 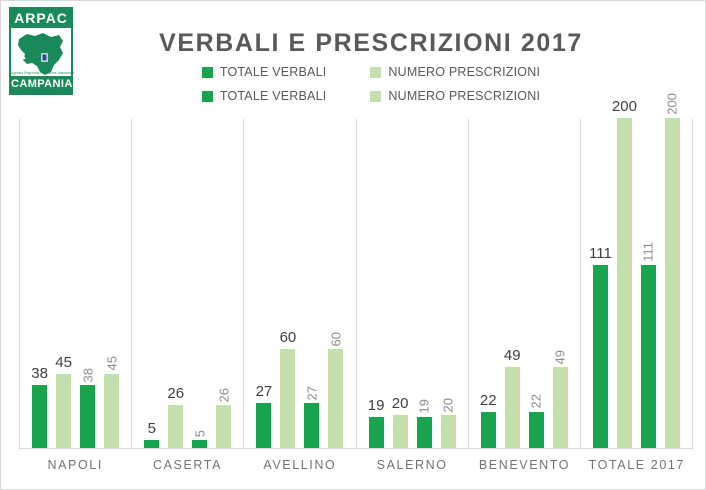 I want to click on bar-value-label: 5, so click(x=200, y=433).